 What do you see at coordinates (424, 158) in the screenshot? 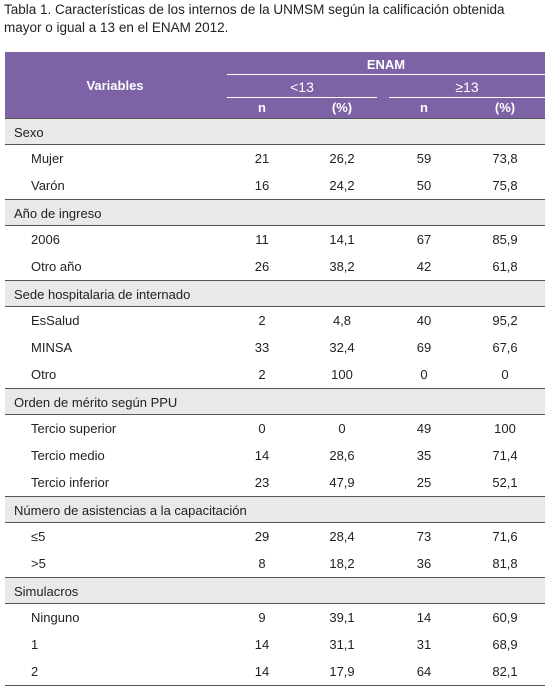
I see `cell-value: 59` at bounding box center [424, 158].